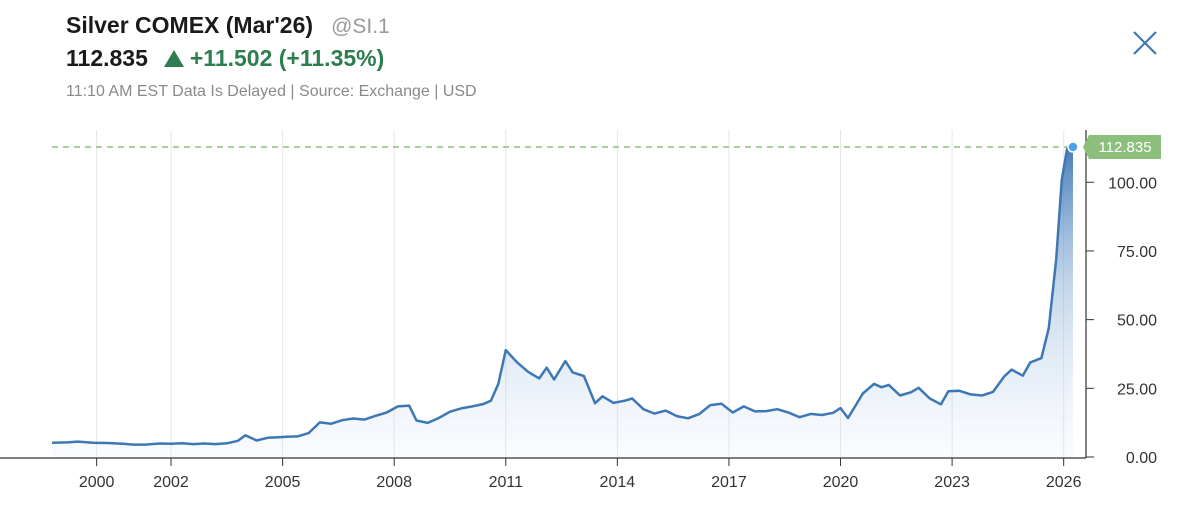 The height and width of the screenshot is (518, 1200). I want to click on last-value-label: 112.835, so click(1124, 147).